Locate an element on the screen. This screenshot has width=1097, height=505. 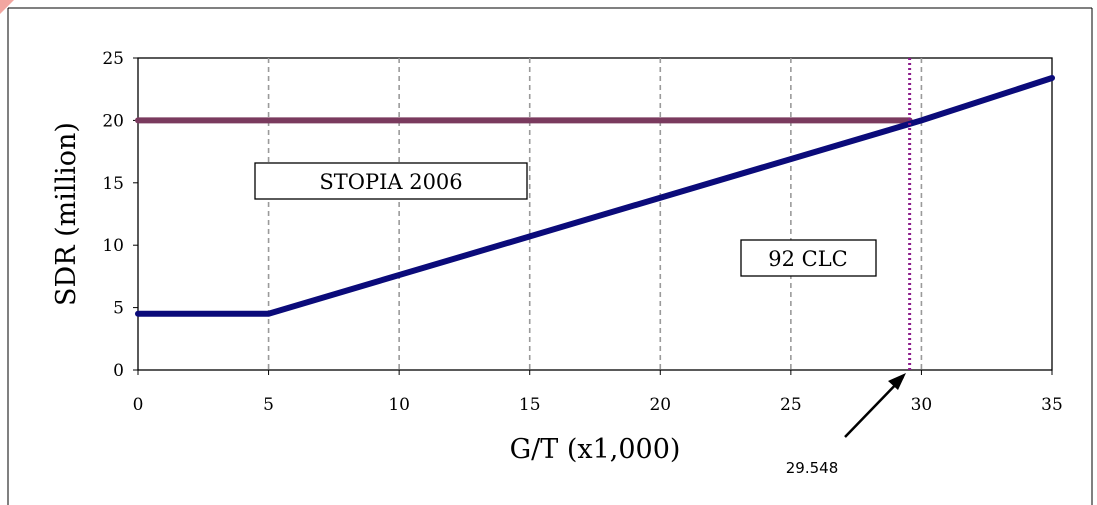
x-tick-label-25: 25 is located at coordinates (791, 405).